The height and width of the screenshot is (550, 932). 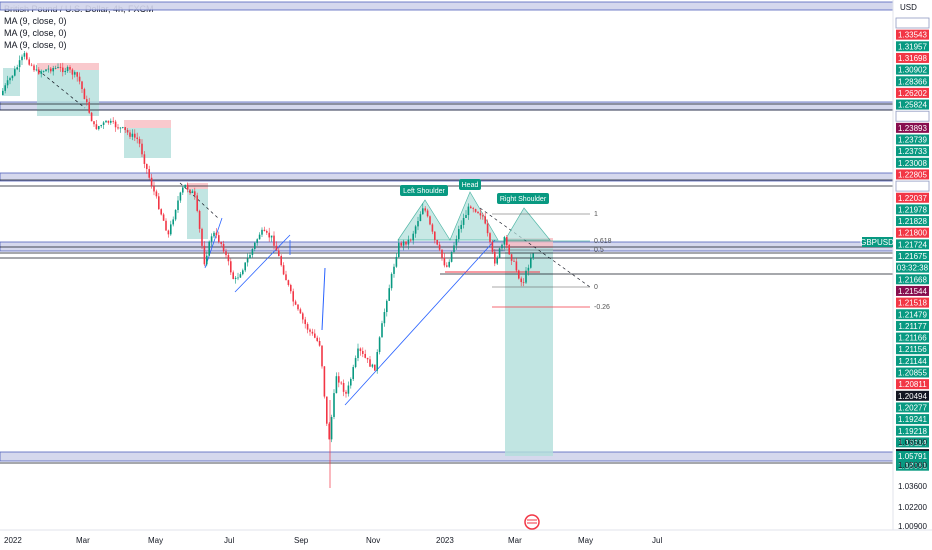 I want to click on trendline, so click(x=213, y=243).